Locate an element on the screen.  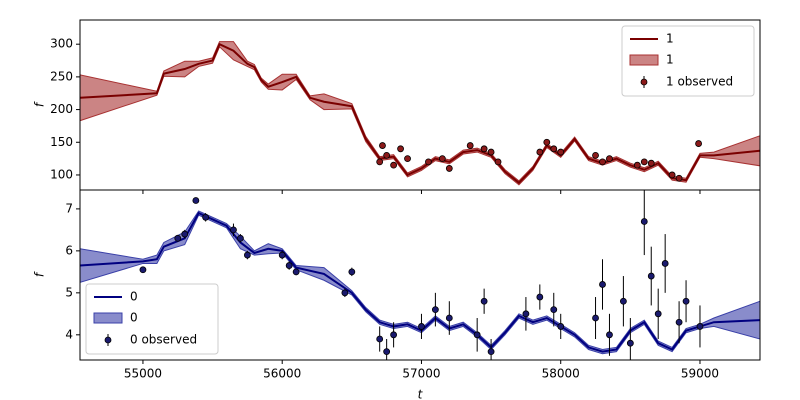
legend-label: 0 observed is located at coordinates (163, 340).